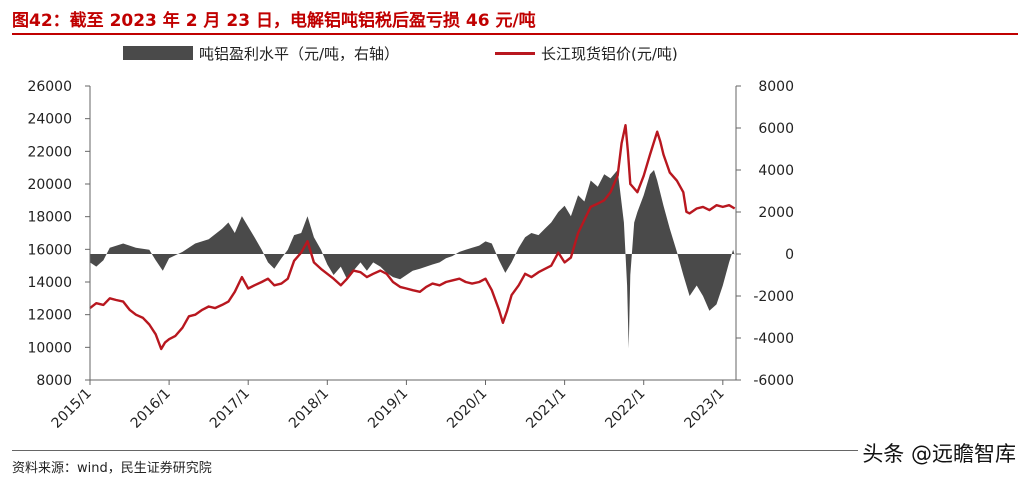  What do you see at coordinates (49, 152) in the screenshot?
I see `left-tick-label: 22000` at bounding box center [49, 152].